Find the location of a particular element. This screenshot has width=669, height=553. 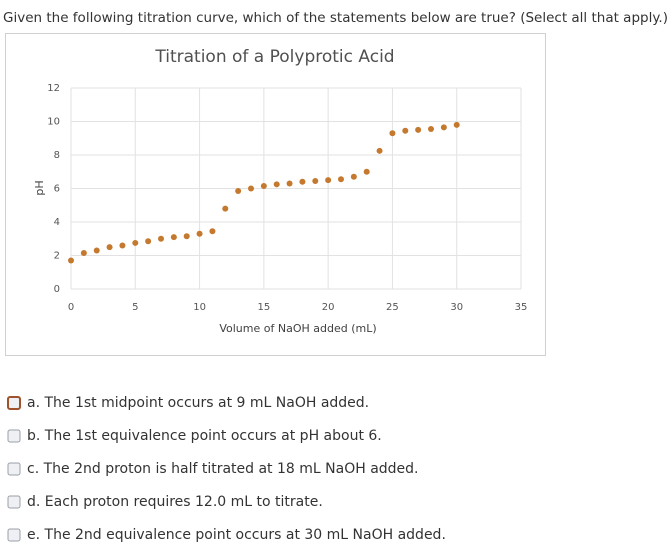

y-tick-label: 10 is located at coordinates (53, 122).